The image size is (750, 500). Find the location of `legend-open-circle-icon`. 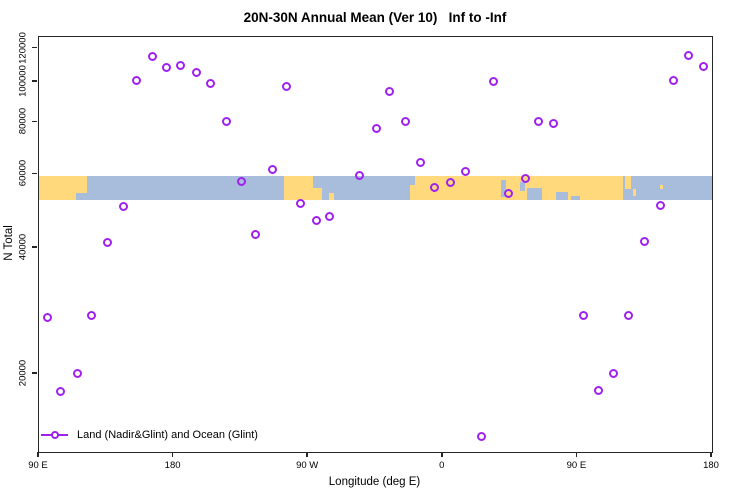

legend-open-circle-icon is located at coordinates (54, 435).